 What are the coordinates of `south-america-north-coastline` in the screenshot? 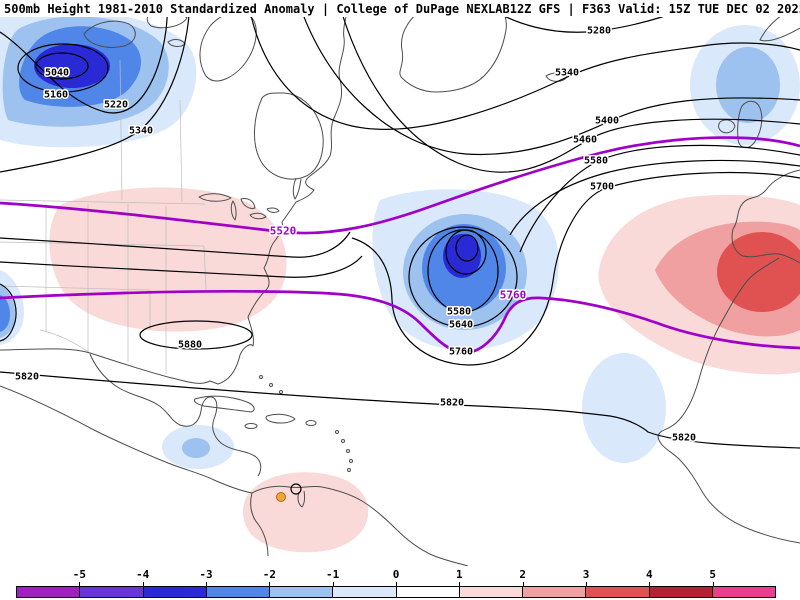 It's located at (360, 526).